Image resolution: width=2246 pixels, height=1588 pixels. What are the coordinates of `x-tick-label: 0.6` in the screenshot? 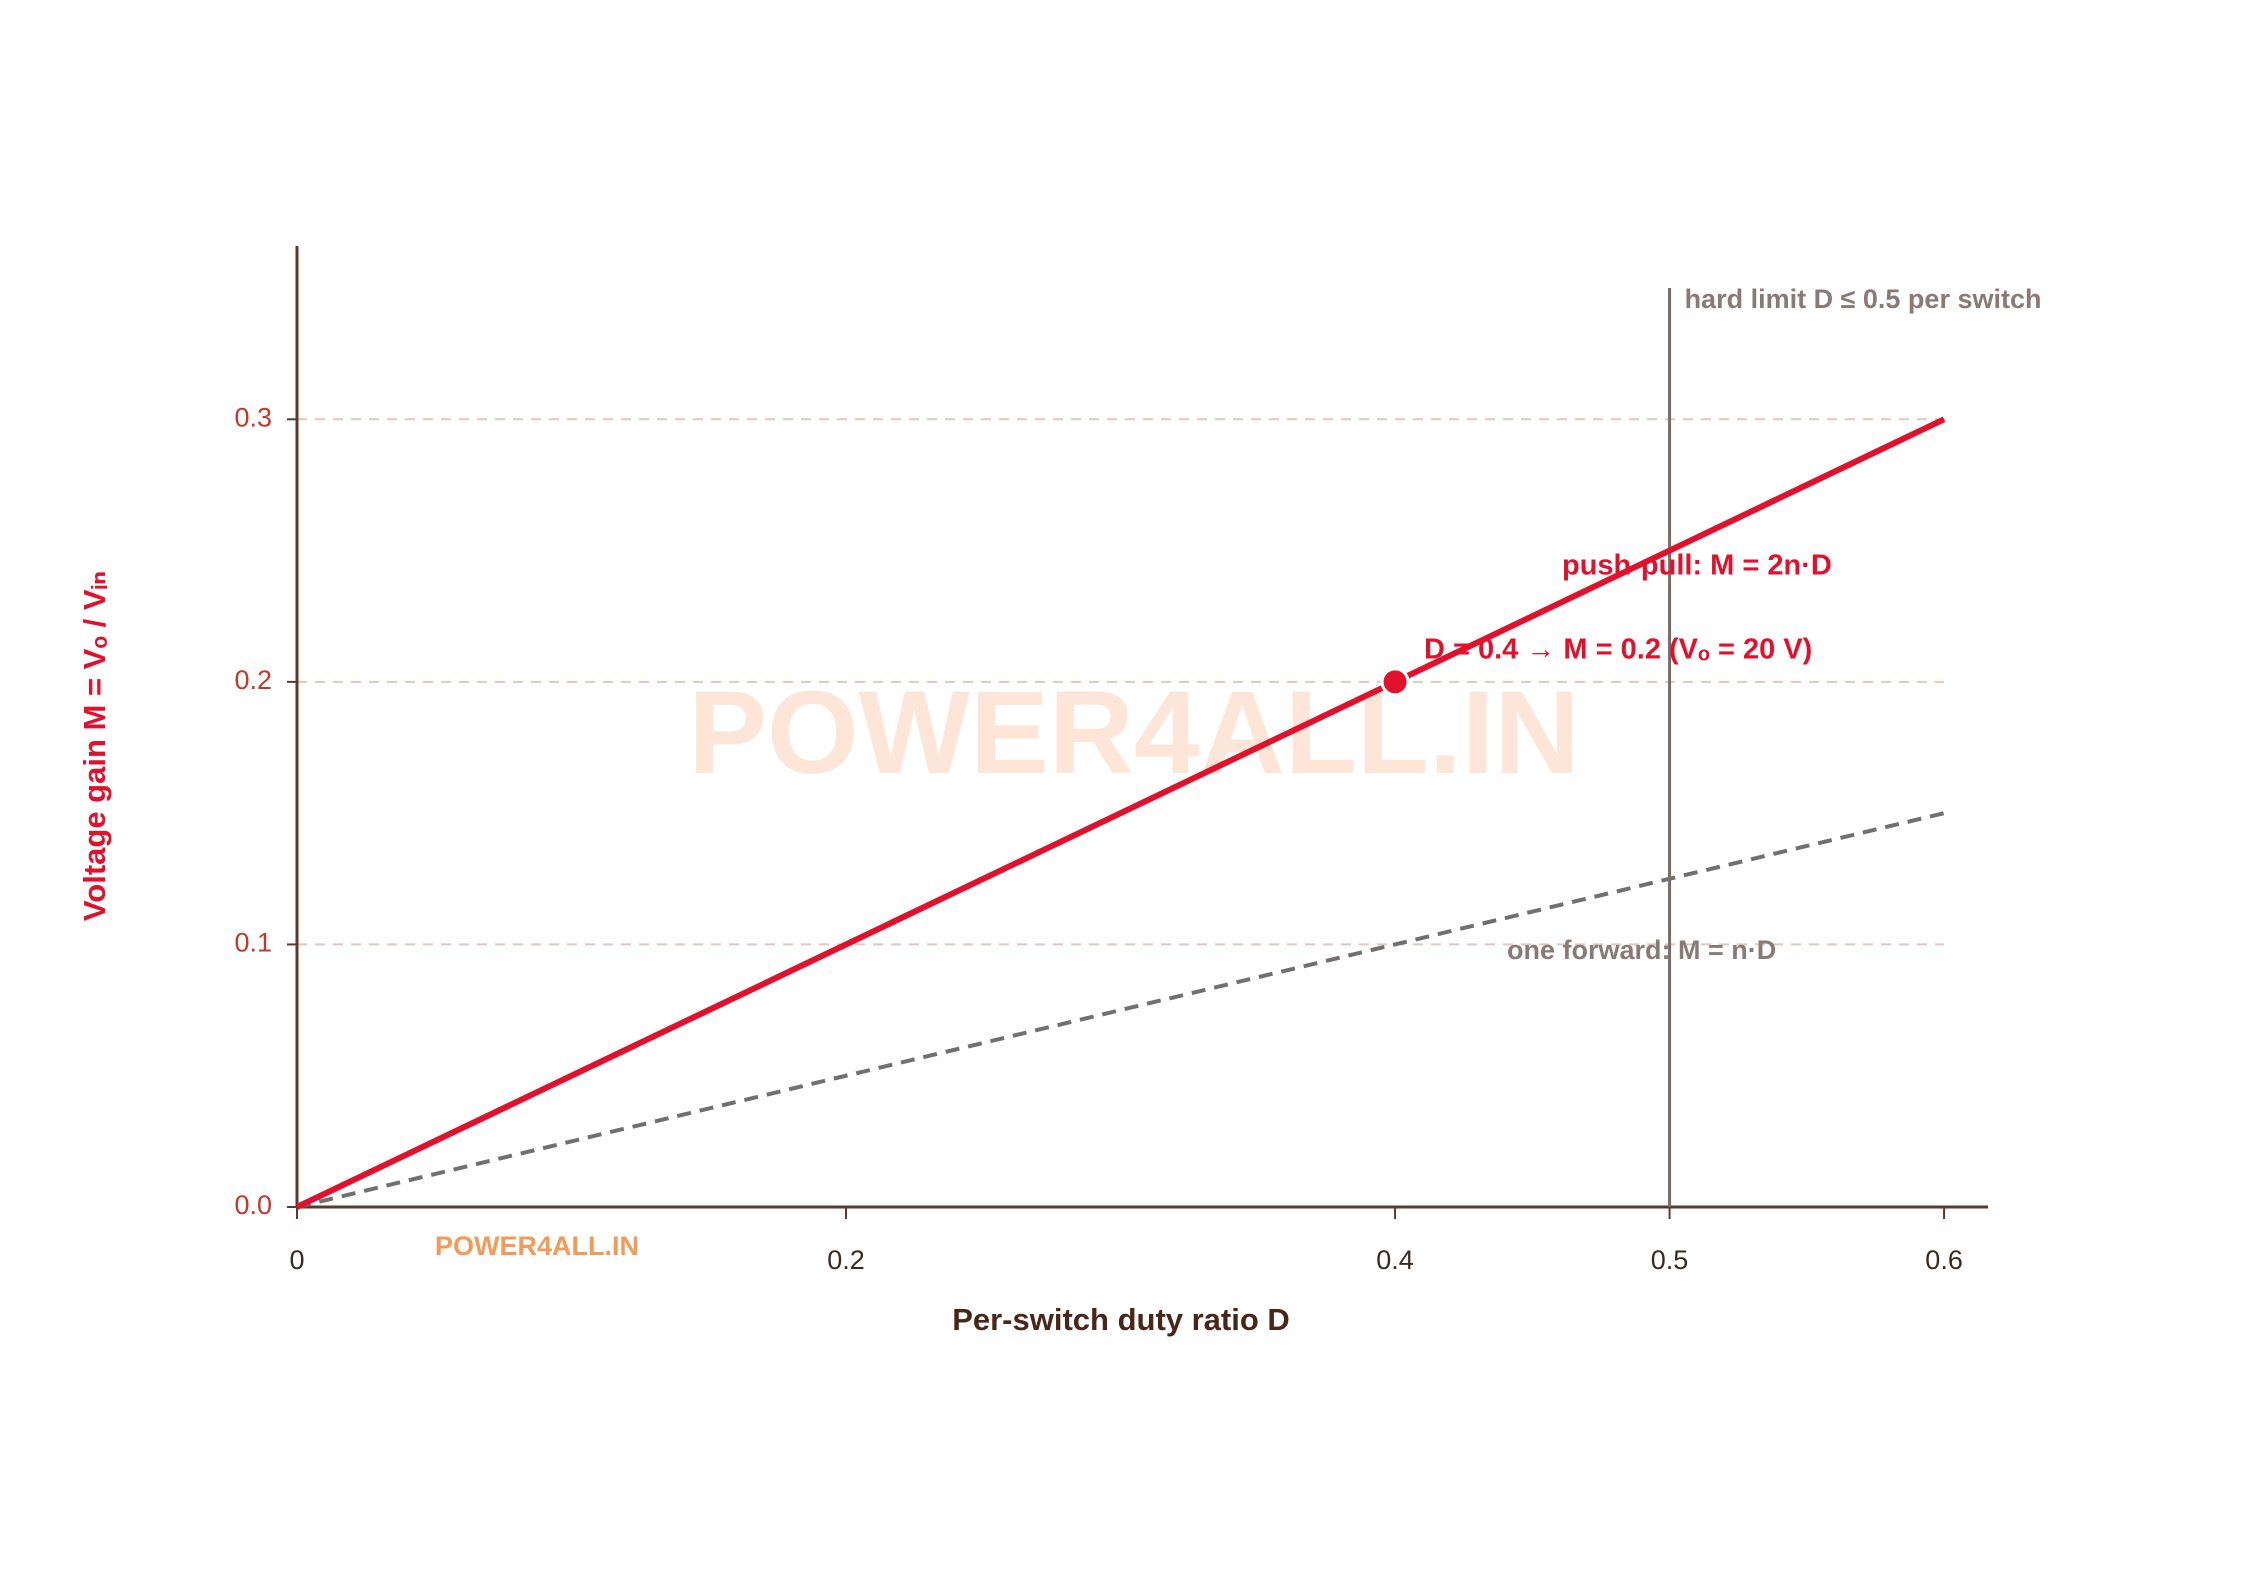 It's located at (1944, 1260).